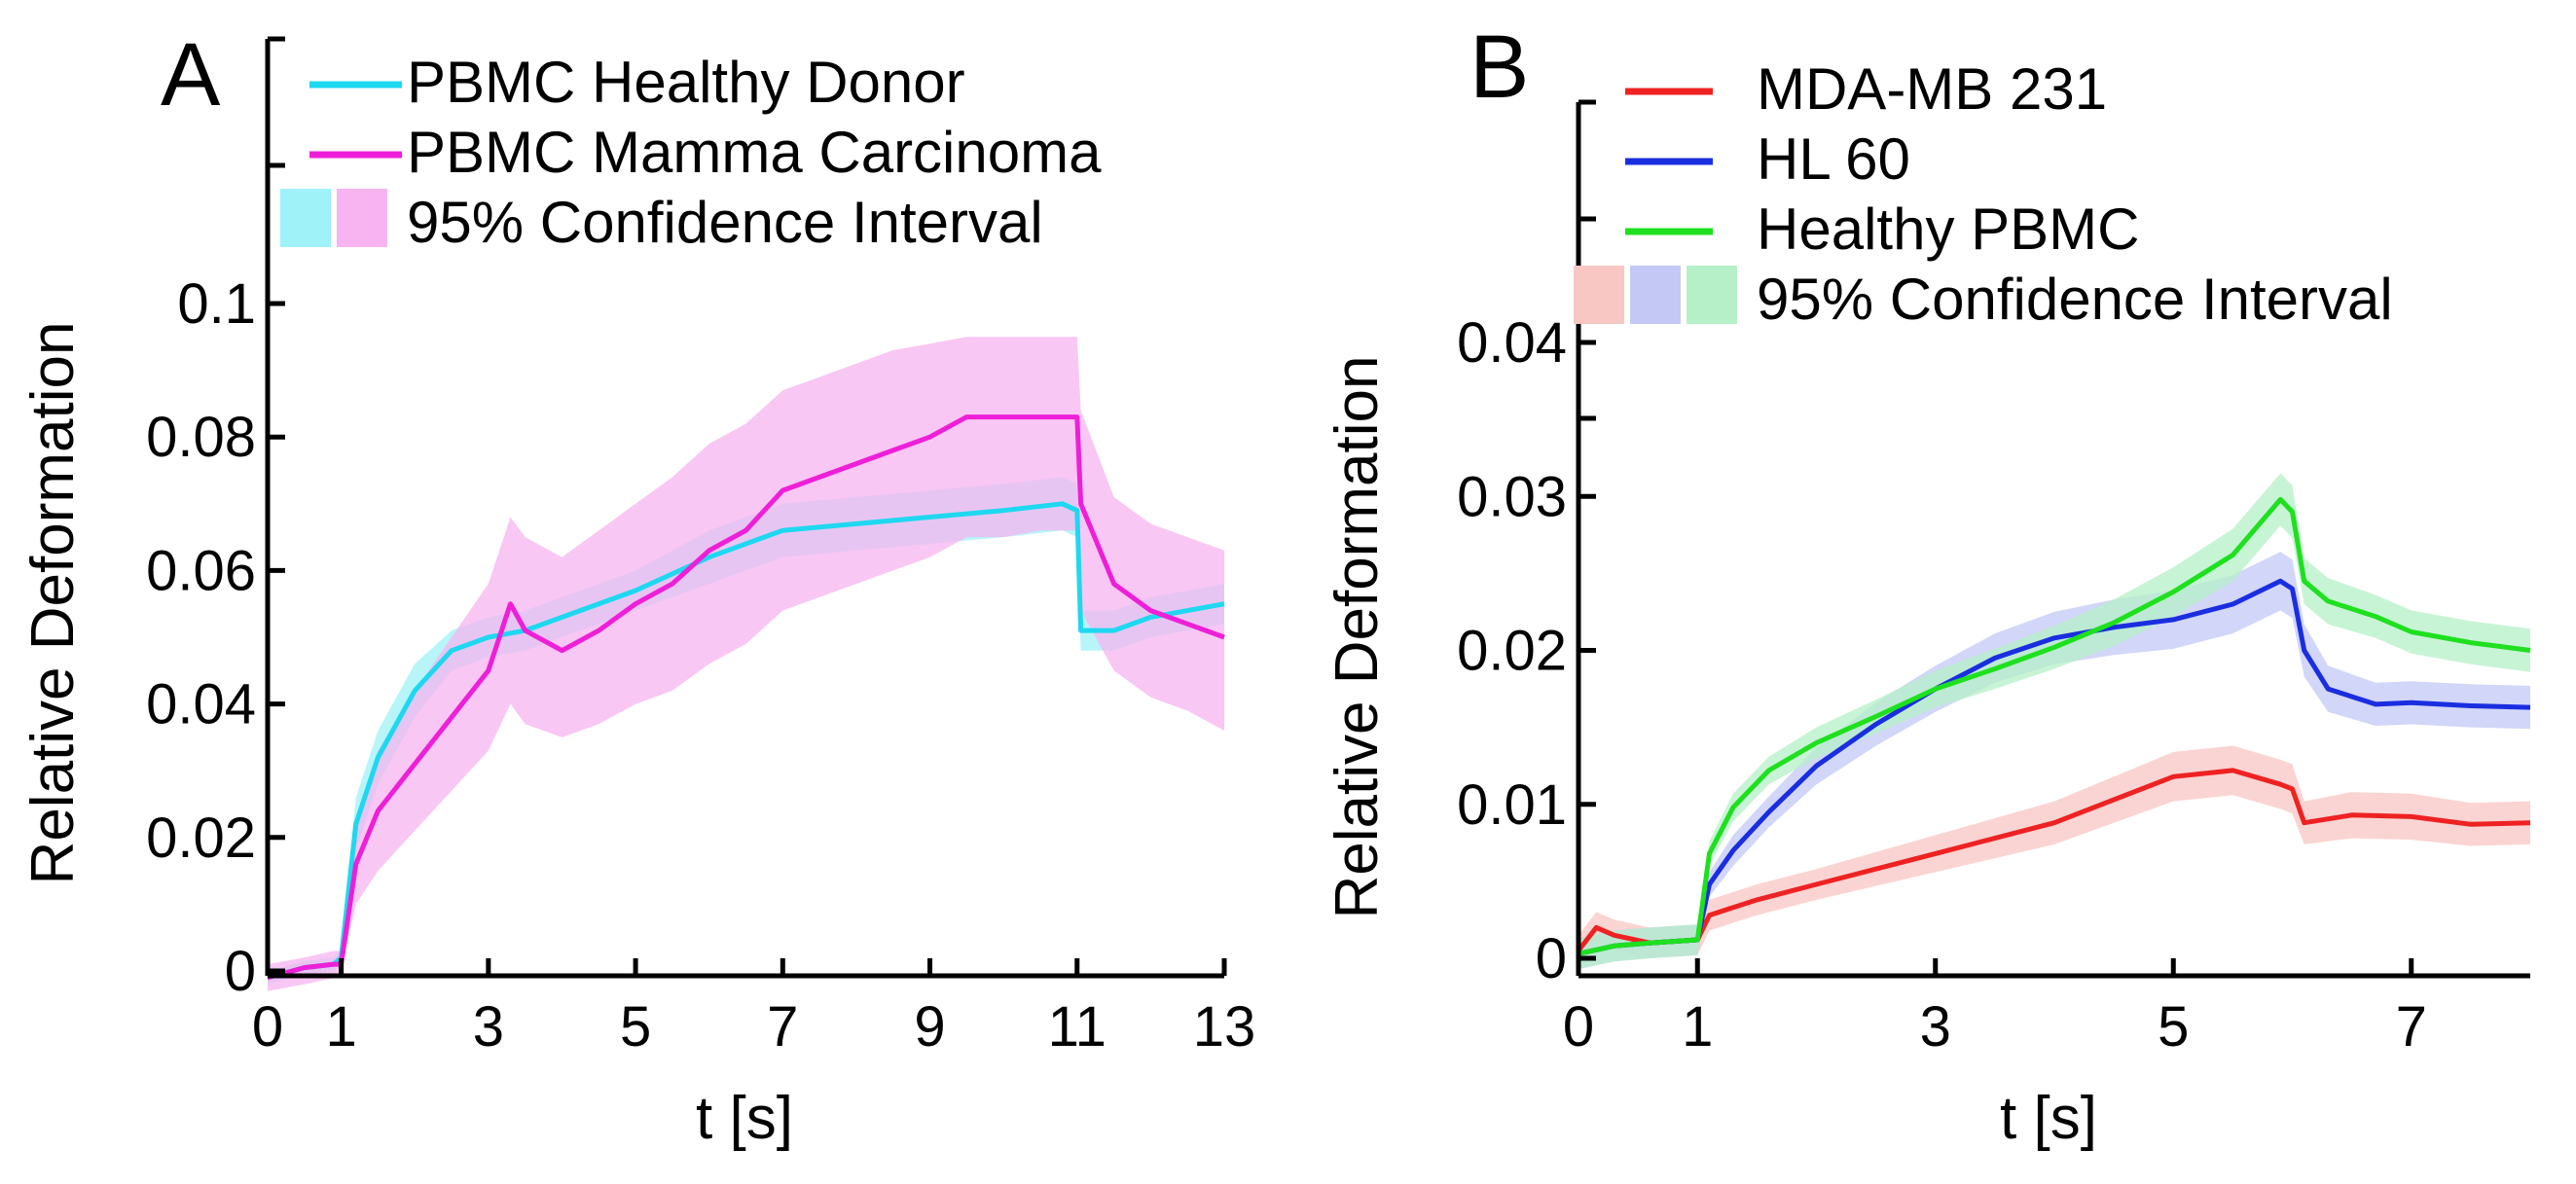 Image resolution: width=2576 pixels, height=1184 pixels. I want to click on x-tick-label: 9, so click(929, 1026).